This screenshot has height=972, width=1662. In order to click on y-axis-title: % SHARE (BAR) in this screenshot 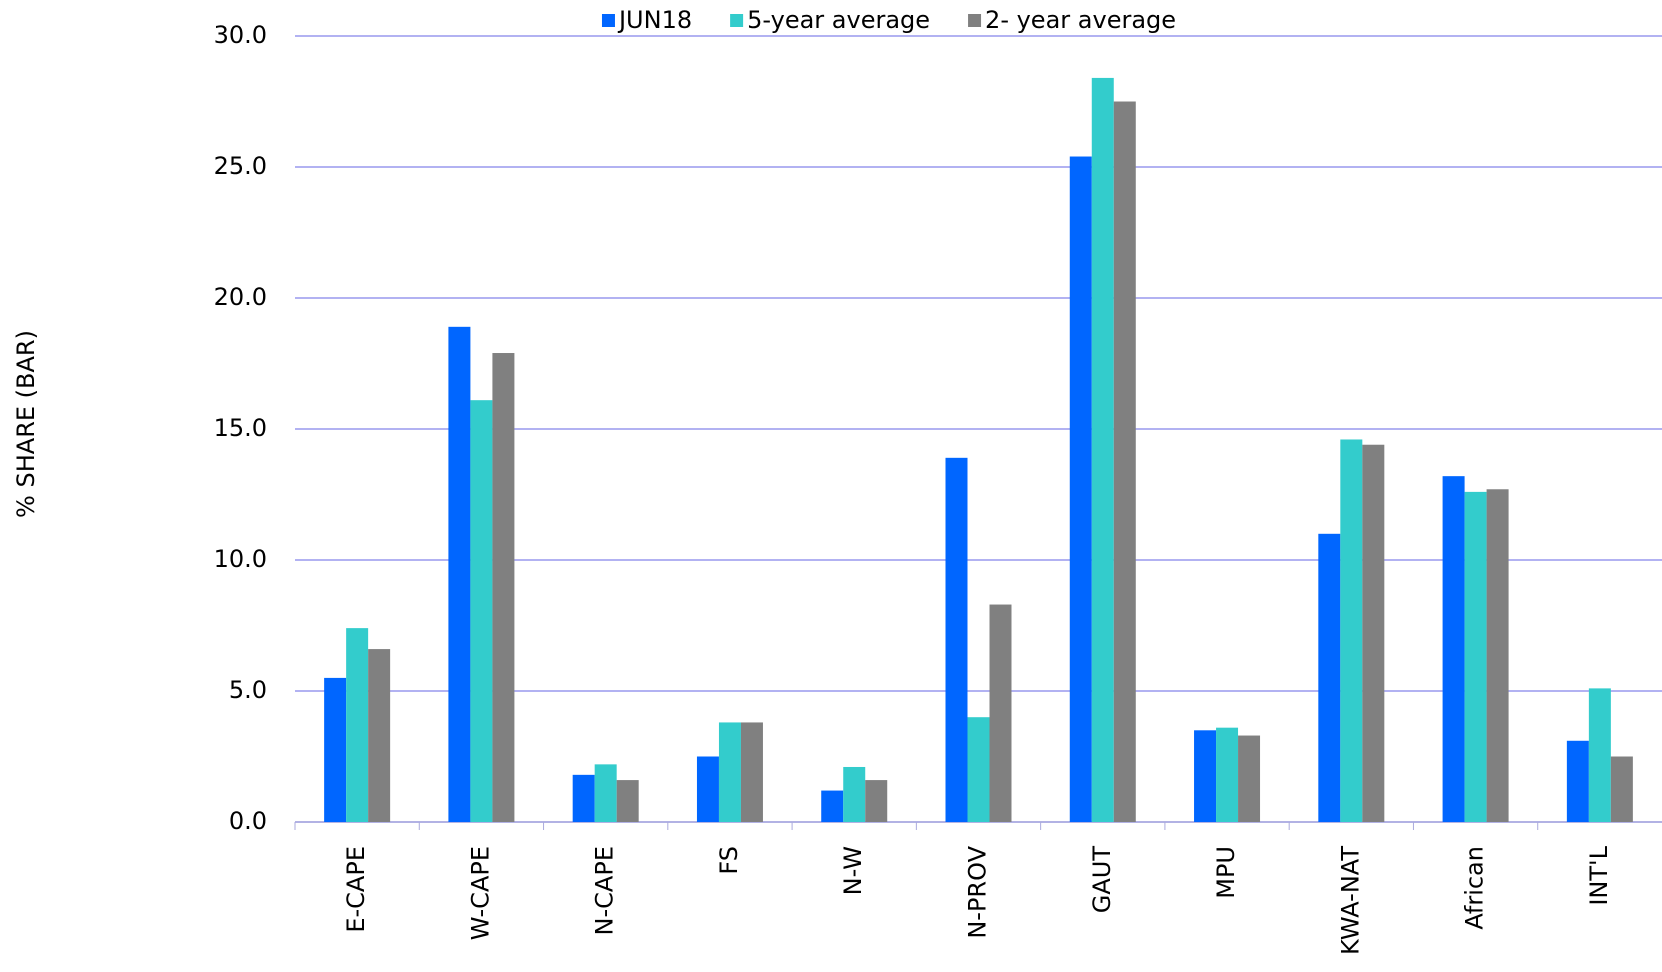, I will do `click(26, 424)`.